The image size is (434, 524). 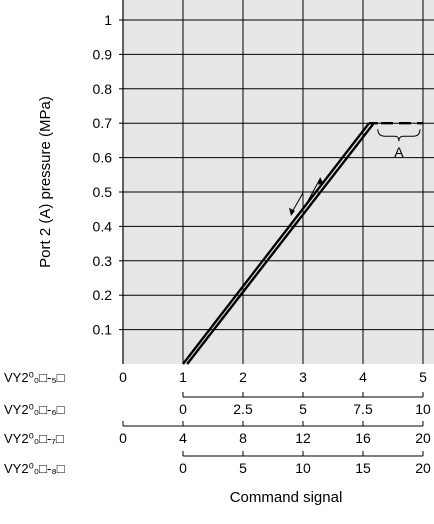 I want to click on y-tick-label: 0.8, so click(x=103, y=89).